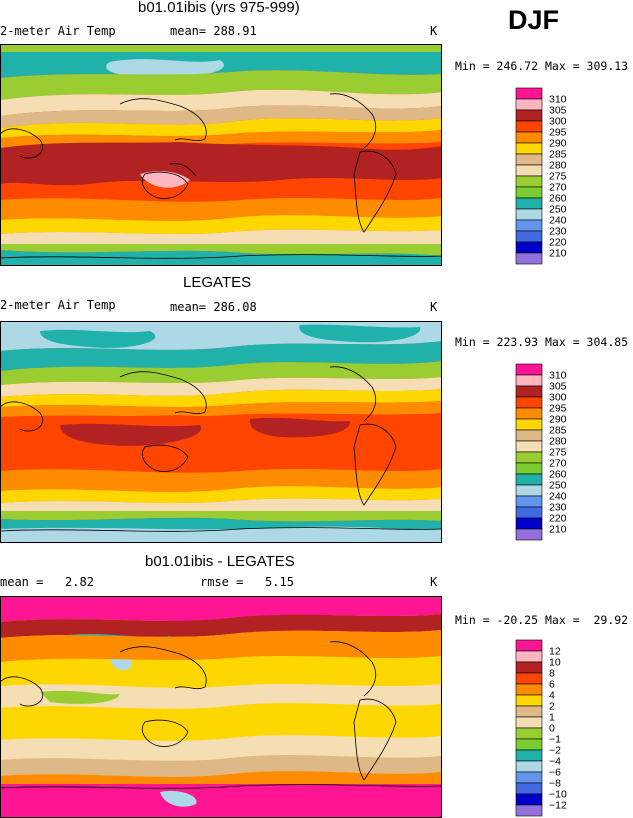  What do you see at coordinates (558, 376) in the screenshot?
I see `colorbar-tick-label: 310` at bounding box center [558, 376].